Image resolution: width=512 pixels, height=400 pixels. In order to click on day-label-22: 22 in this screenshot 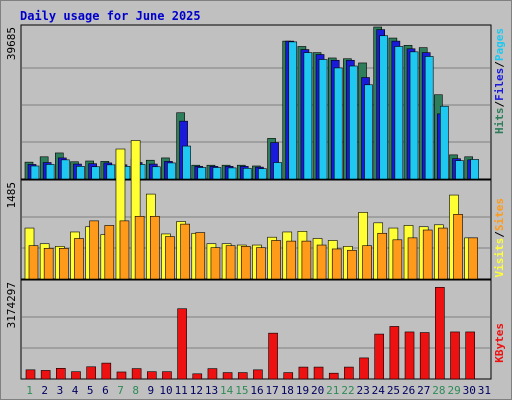, I will do `click(347, 390)`.